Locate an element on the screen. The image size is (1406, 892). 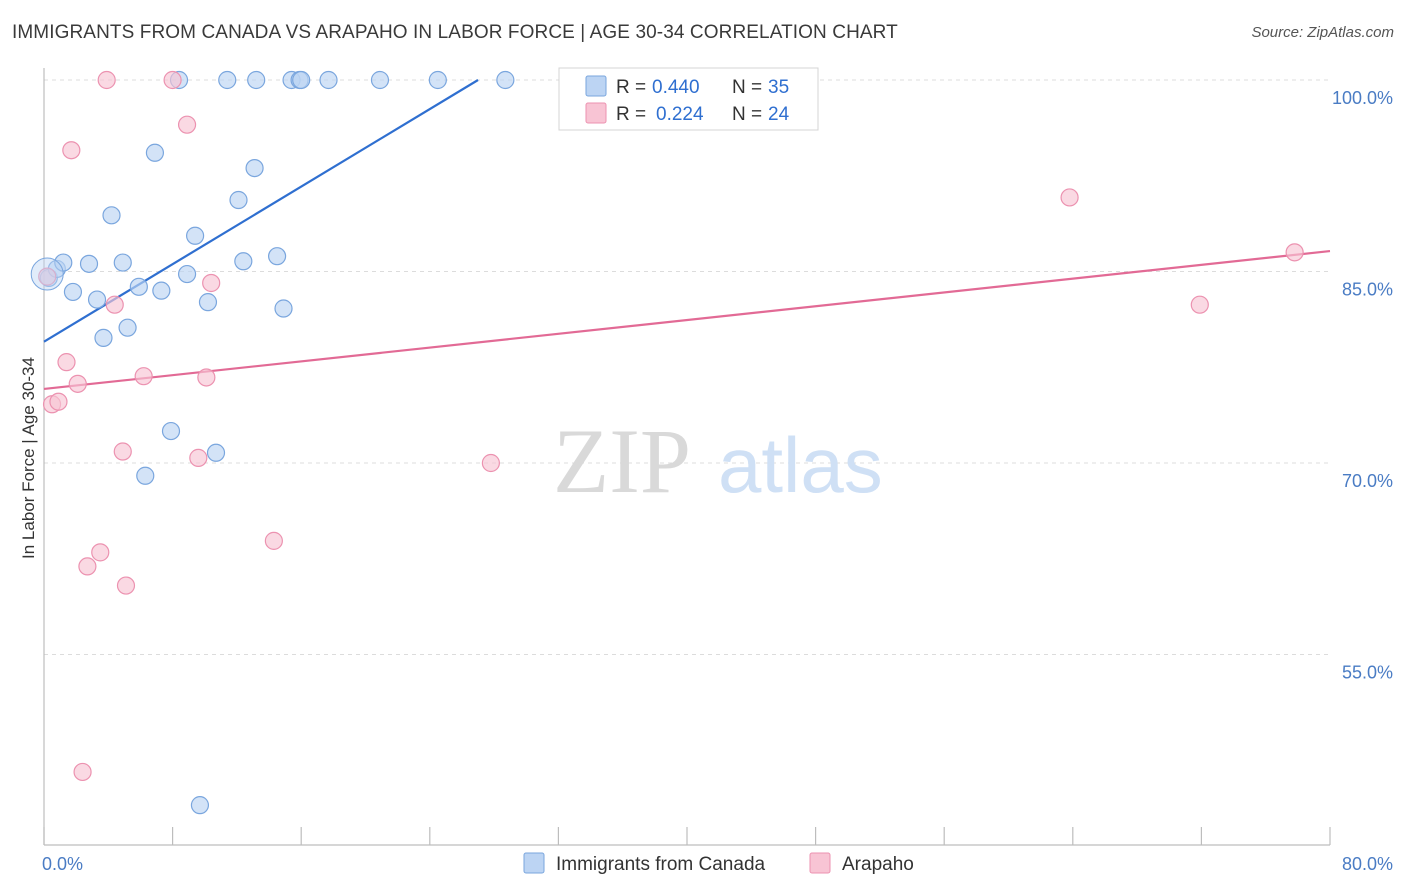
legend-n-label-1: N = is located at coordinates (747, 87).